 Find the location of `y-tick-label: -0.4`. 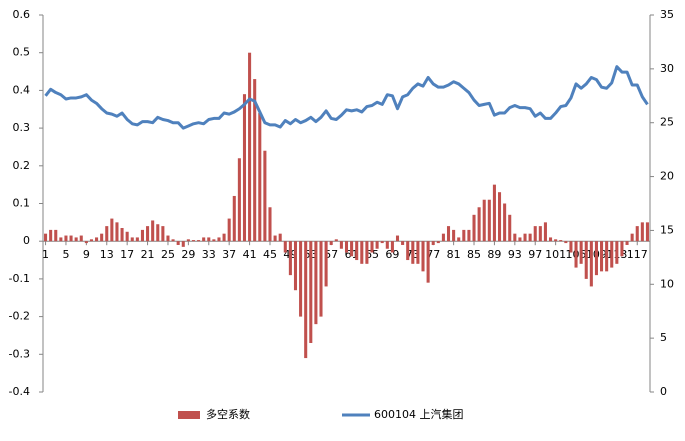

y-tick-label: -0.4 is located at coordinates (19, 391).